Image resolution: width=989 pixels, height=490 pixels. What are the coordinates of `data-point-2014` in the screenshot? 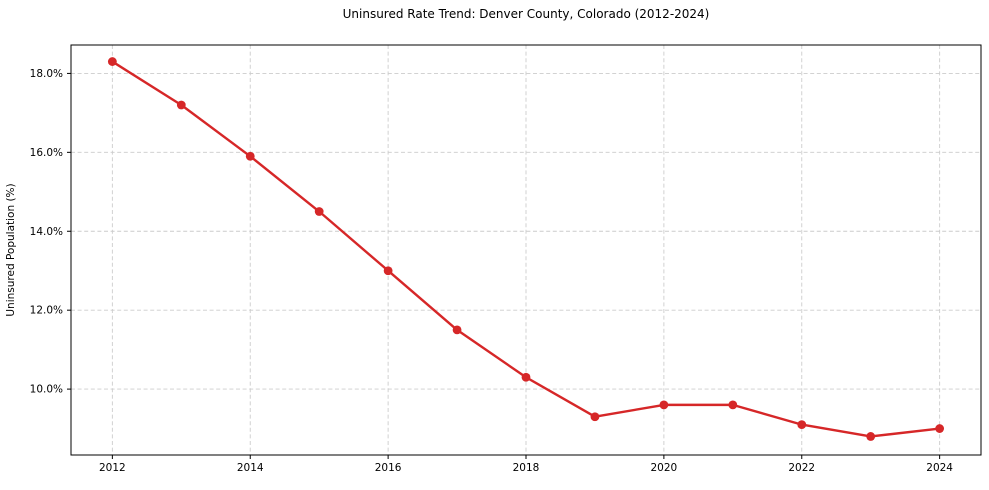 It's located at (250, 156).